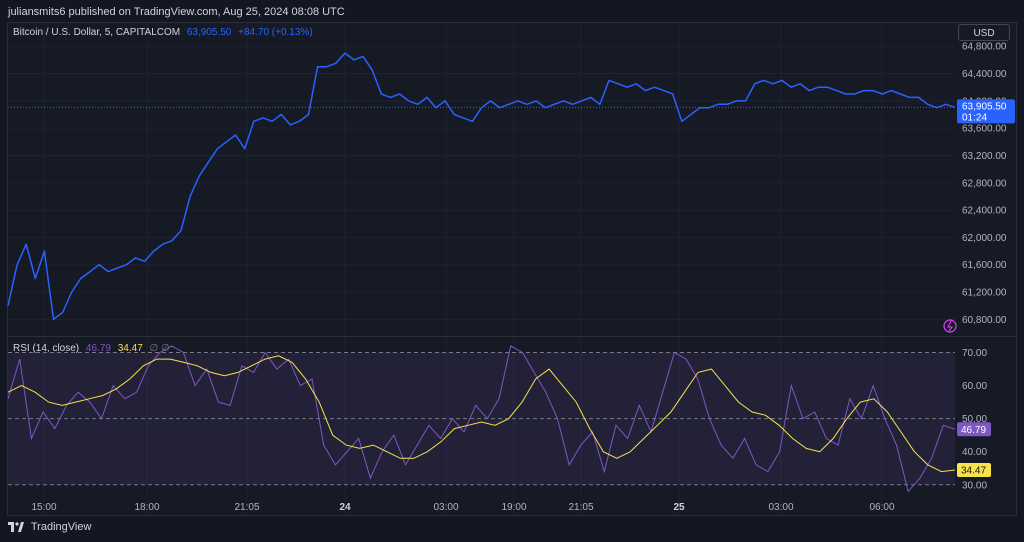  Describe the element at coordinates (61, 527) in the screenshot. I see `footer-brand-text: TradingView` at that location.